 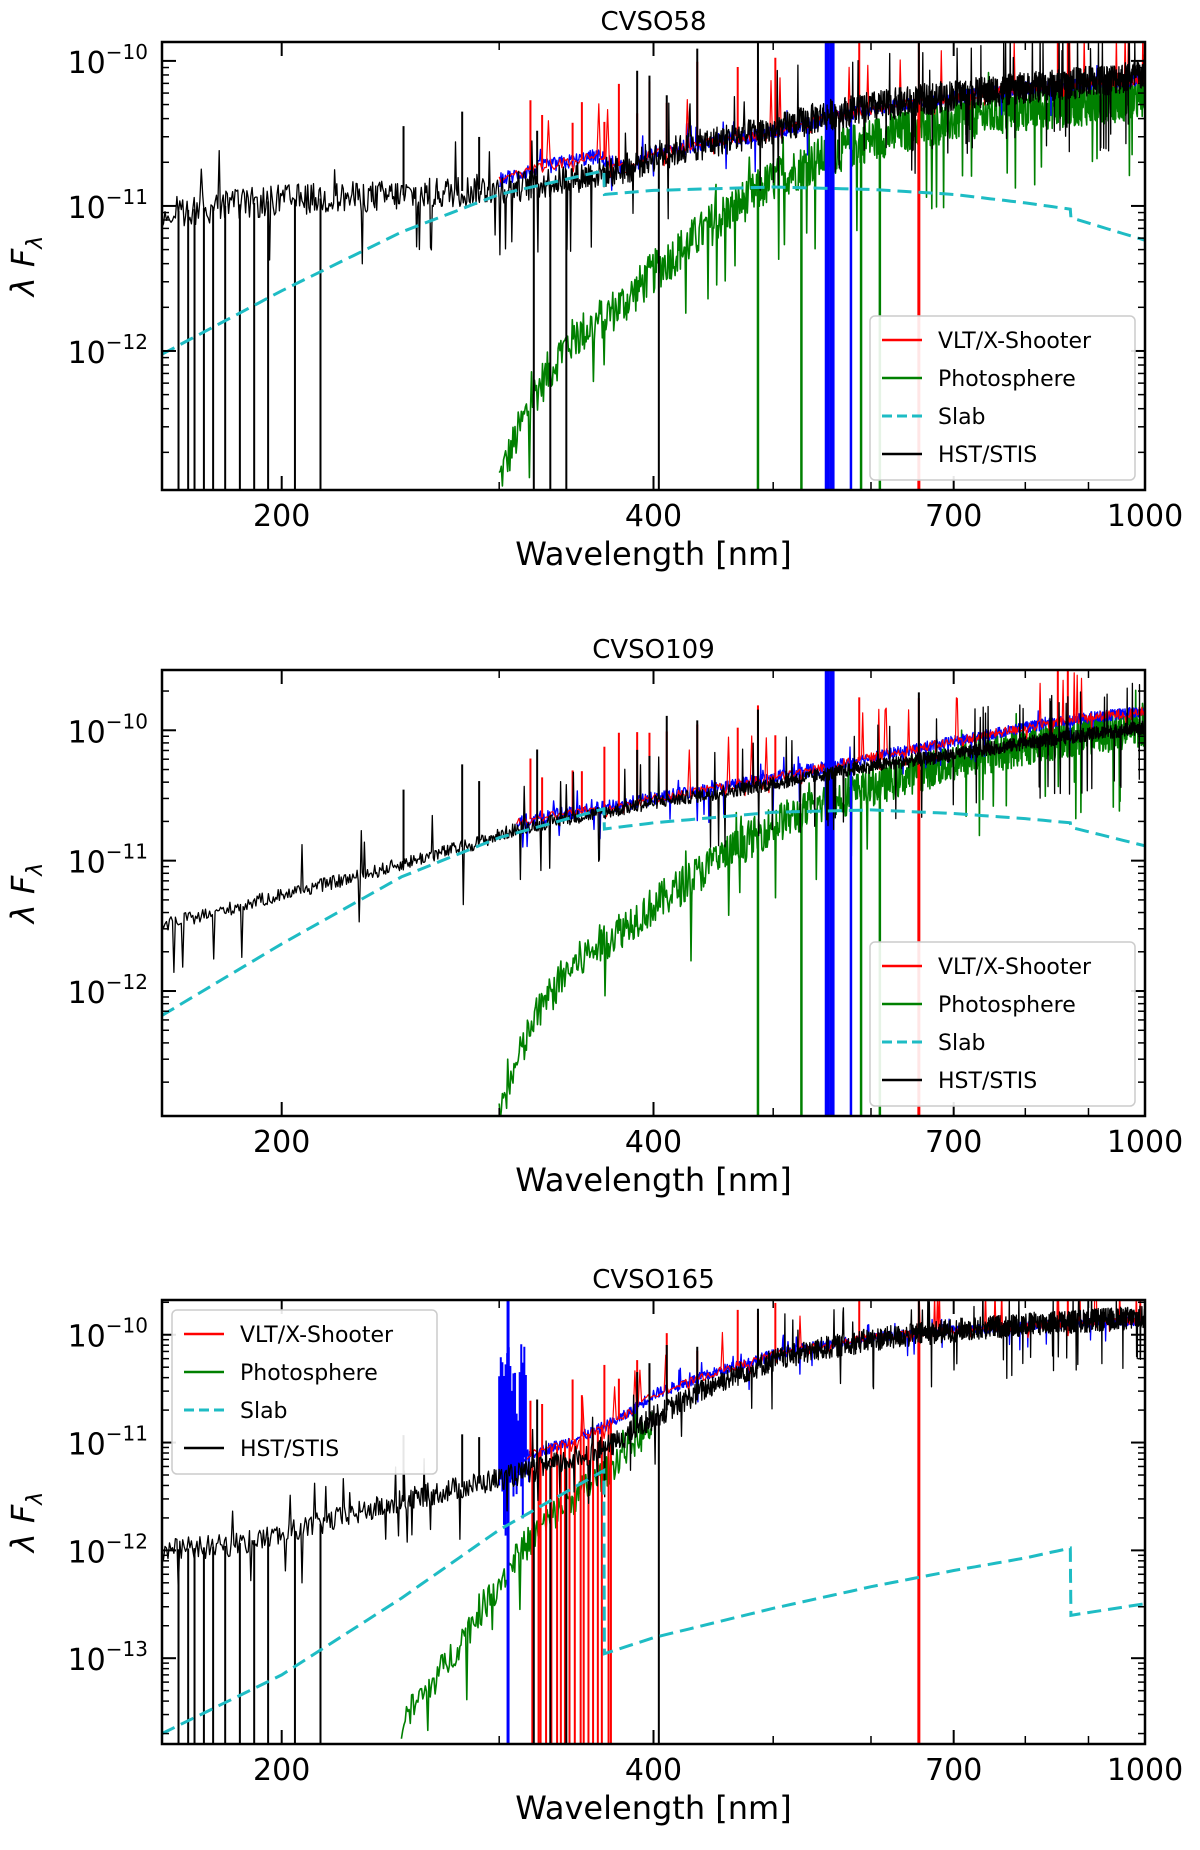 I want to click on xshooter-vis-line, so click(x=821, y=1383).